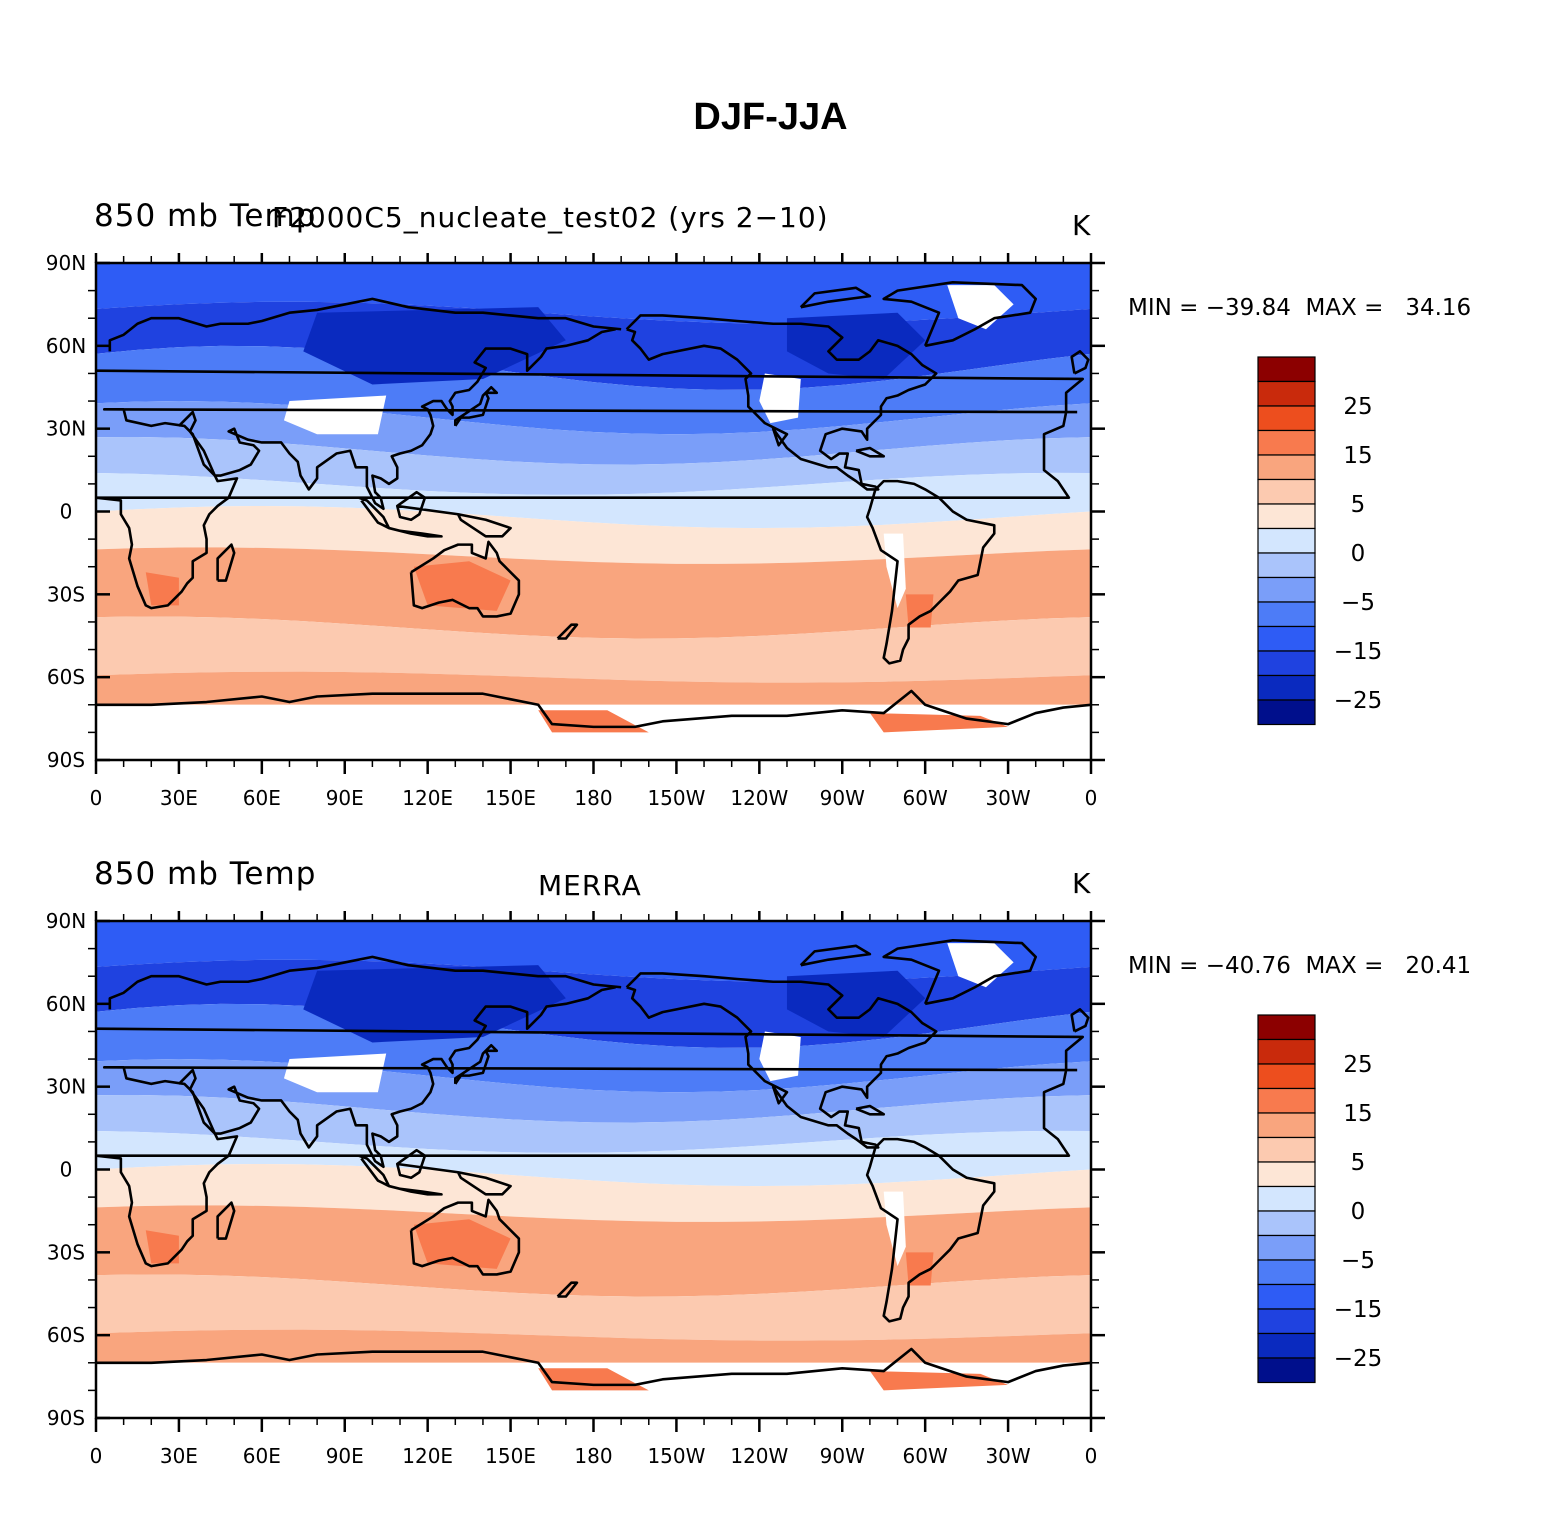  What do you see at coordinates (1358, 1310) in the screenshot?
I see `colorbar-label: −15` at bounding box center [1358, 1310].